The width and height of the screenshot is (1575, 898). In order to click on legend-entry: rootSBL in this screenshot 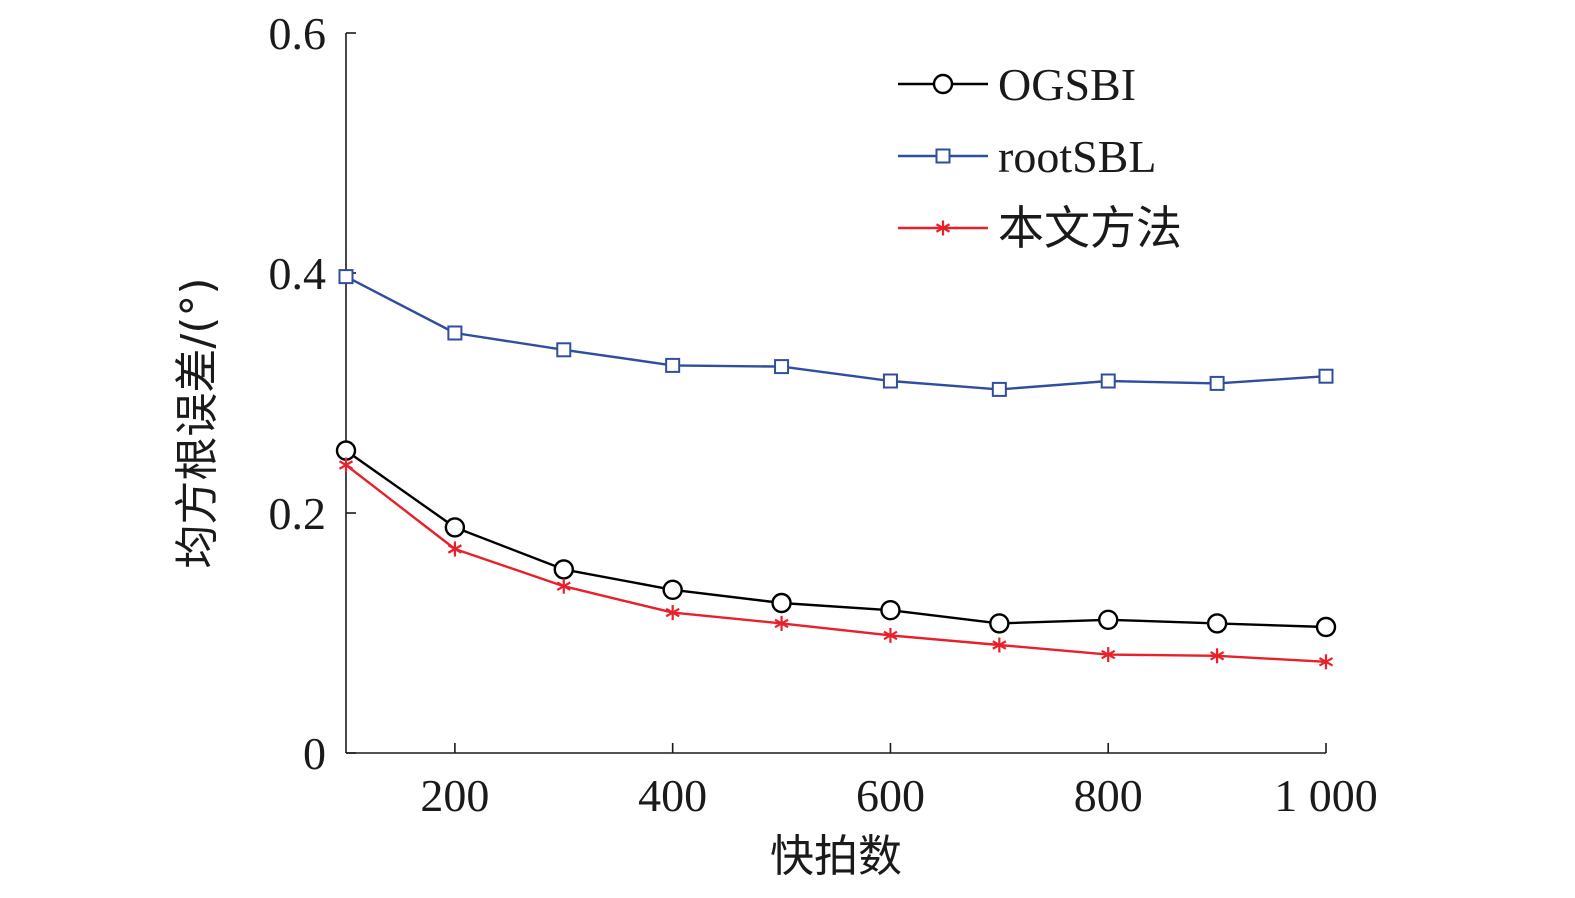, I will do `click(1027, 156)`.